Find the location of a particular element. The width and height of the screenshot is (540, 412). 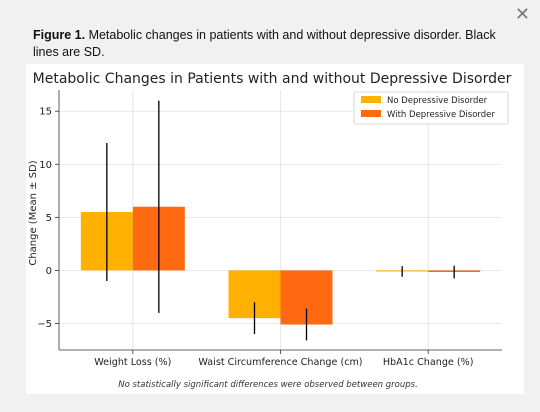

figure-label: Figure 1. is located at coordinates (59, 35).